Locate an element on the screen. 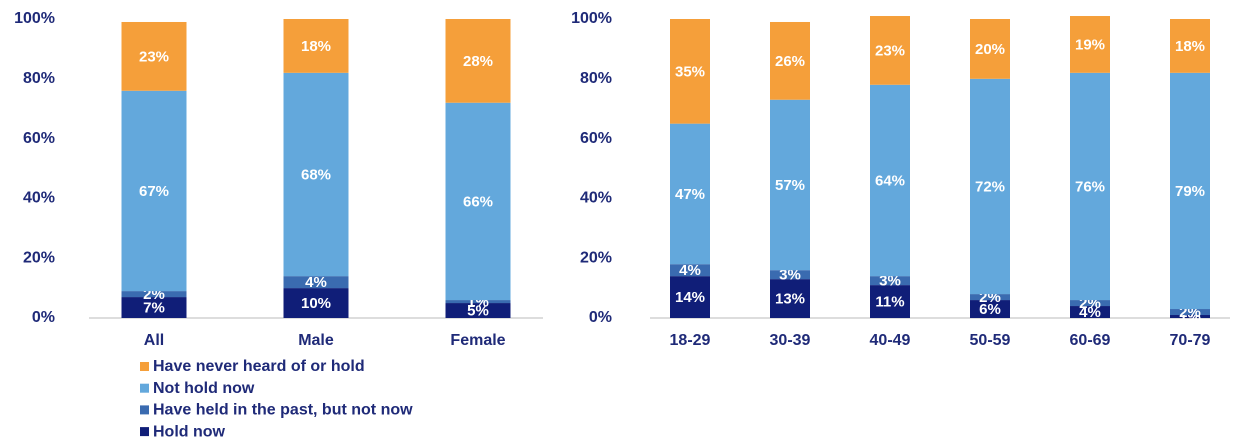 Image resolution: width=1233 pixels, height=447 pixels. value-label: 5% is located at coordinates (478, 310).